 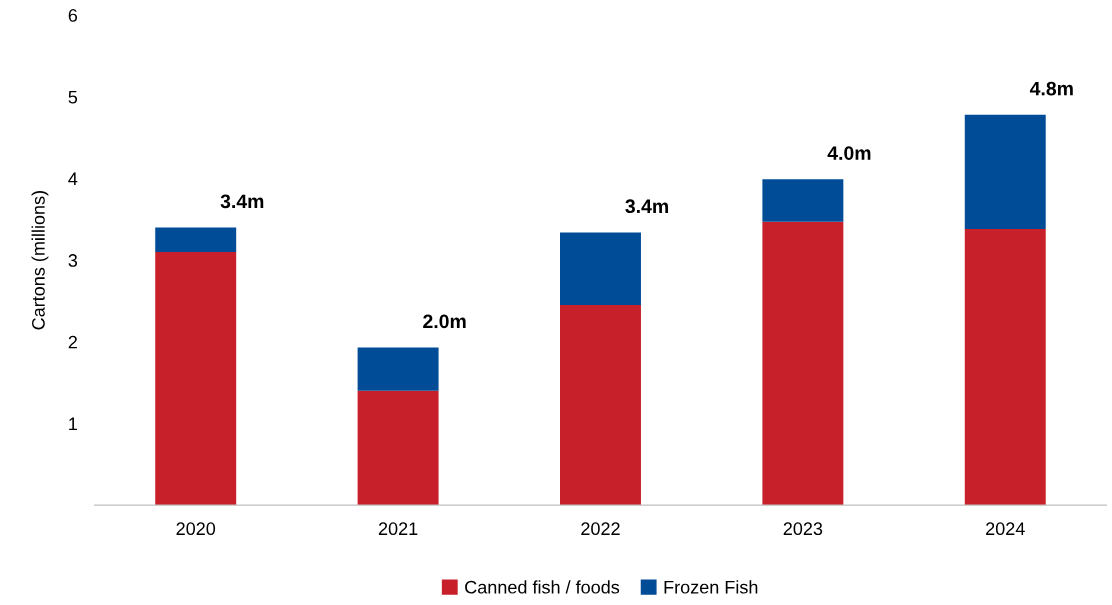 I want to click on x-tick-label: 2023, so click(x=803, y=529).